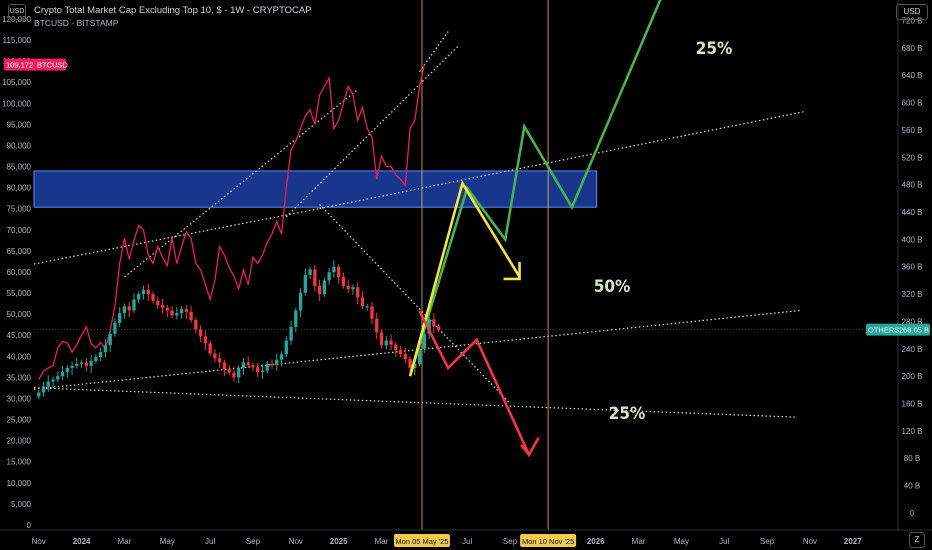 Image resolution: width=932 pixels, height=550 pixels. Describe the element at coordinates (767, 541) in the screenshot. I see `time-axis-tick-label: Sep` at that location.